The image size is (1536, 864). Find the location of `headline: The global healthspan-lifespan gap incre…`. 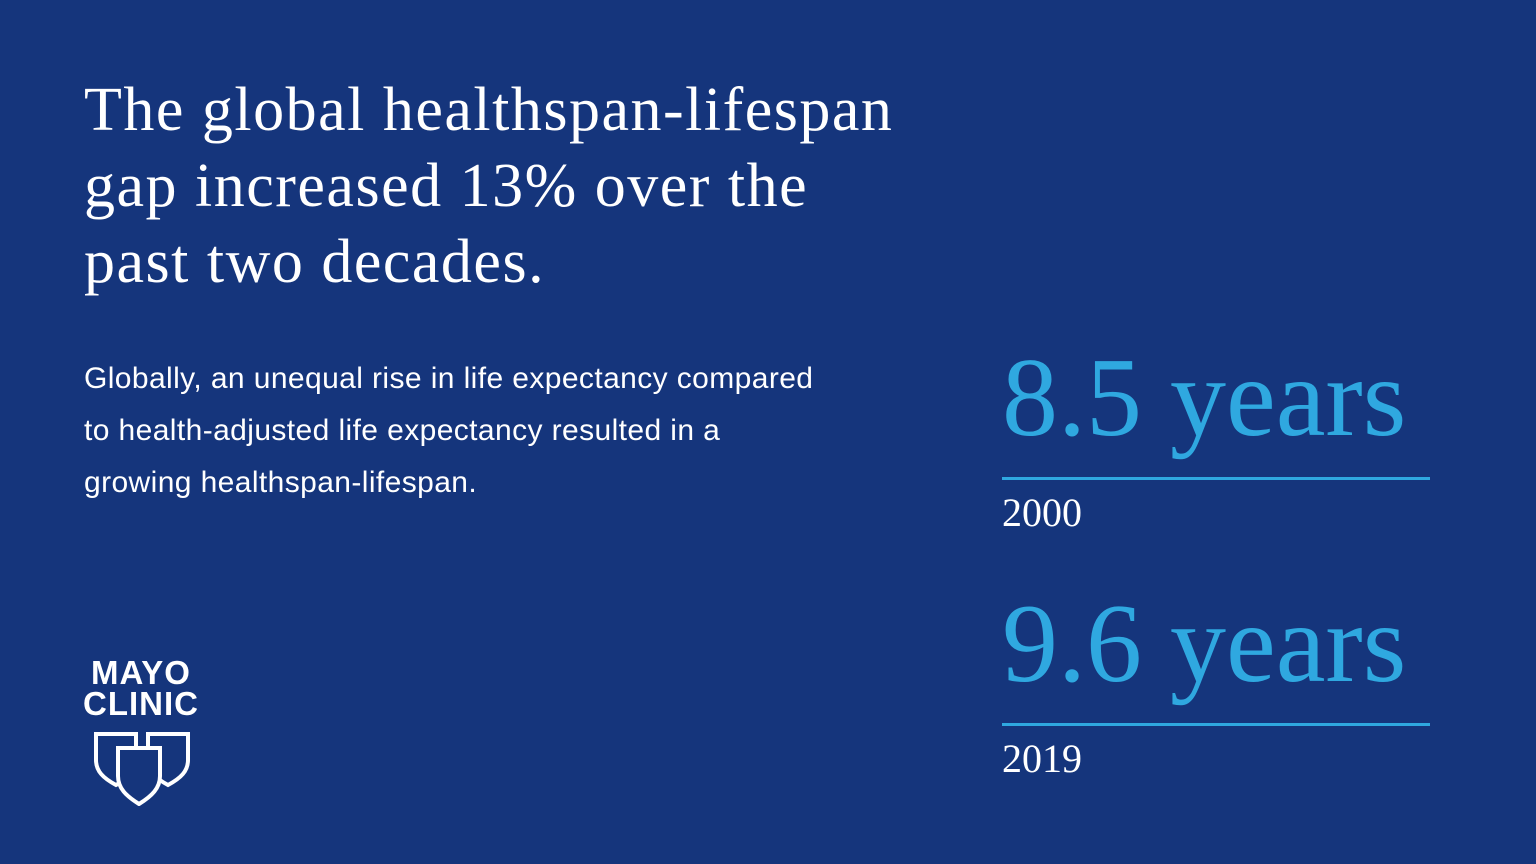

headline: The global healthspan-lifespan gap incre… is located at coordinates (488, 186).